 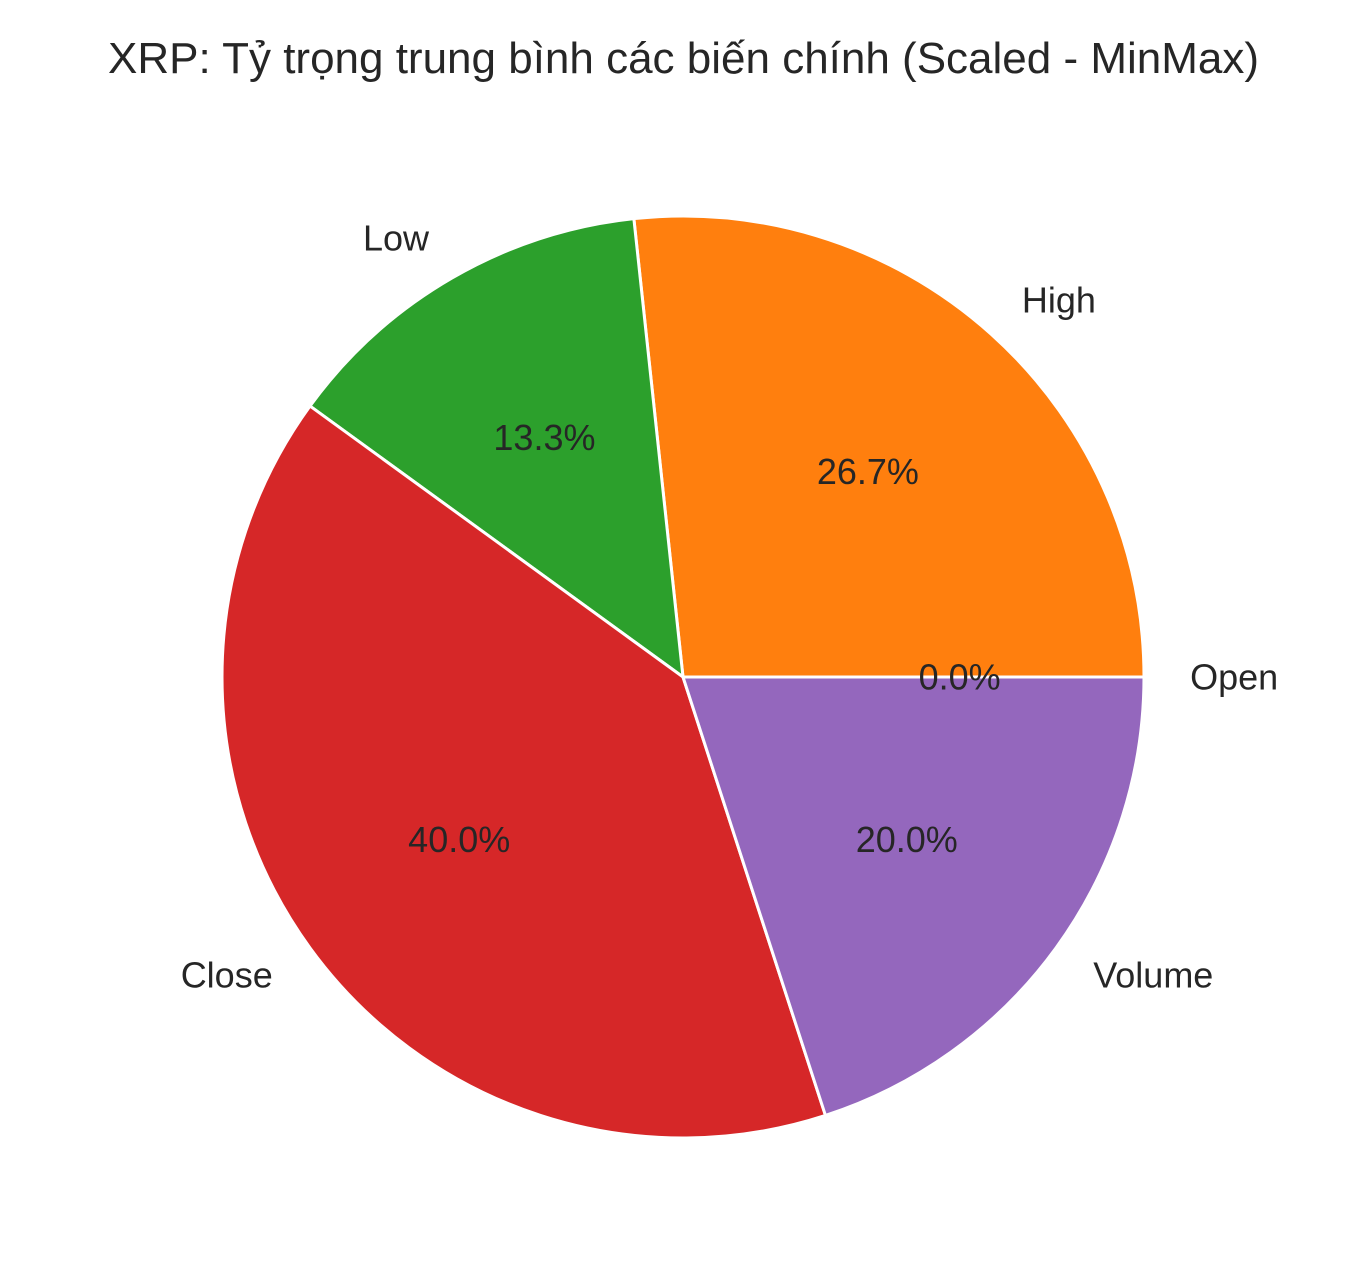 I want to click on pie-slice-volume, so click(x=913, y=896).